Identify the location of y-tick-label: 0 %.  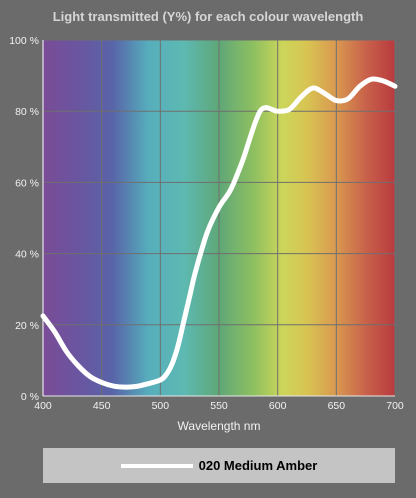
(30, 397).